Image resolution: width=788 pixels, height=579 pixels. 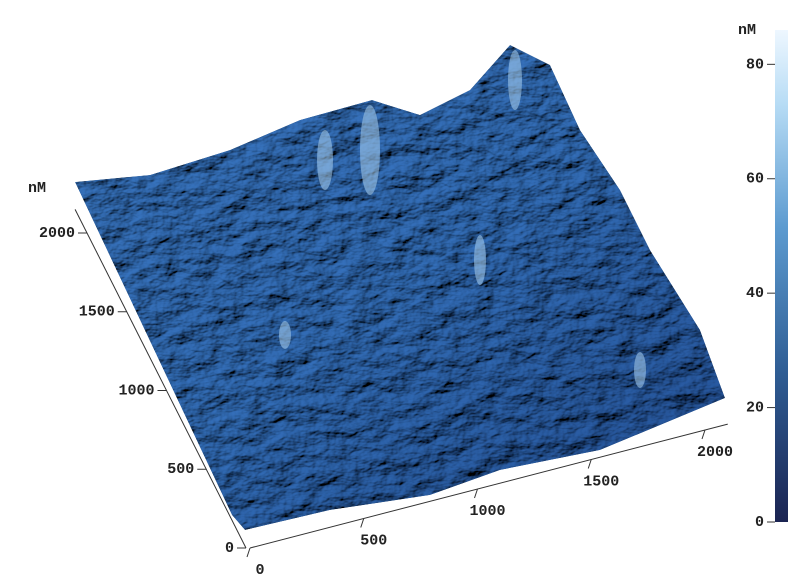 I want to click on colorbar-tick-label: 20, so click(x=755, y=408).